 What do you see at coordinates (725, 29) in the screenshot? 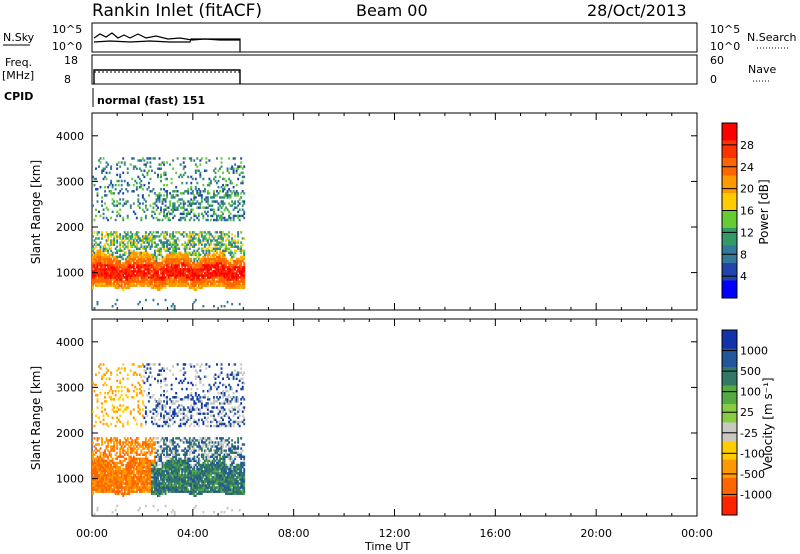
I see `nsearch-tick-top: 10^5` at bounding box center [725, 29].